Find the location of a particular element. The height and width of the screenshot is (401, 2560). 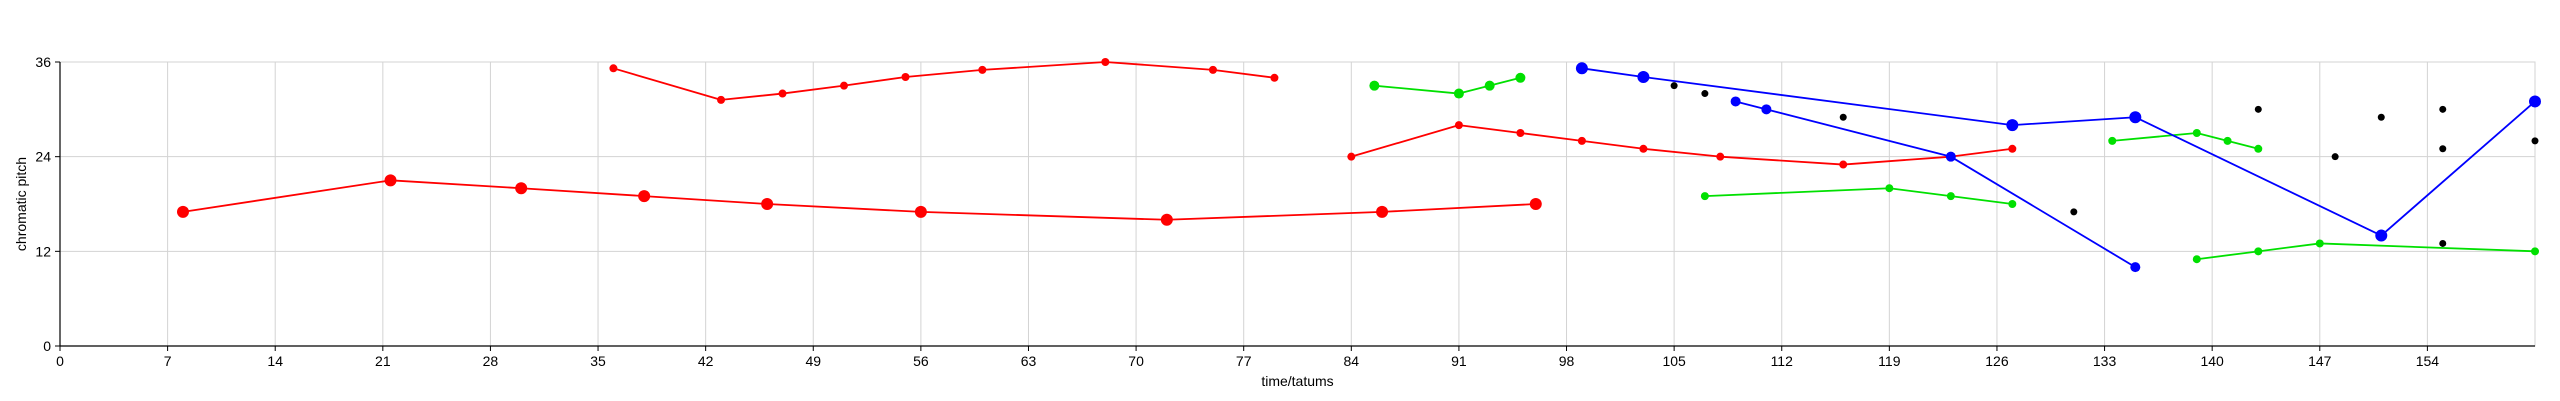

x-tick-label: 63 is located at coordinates (1029, 361).